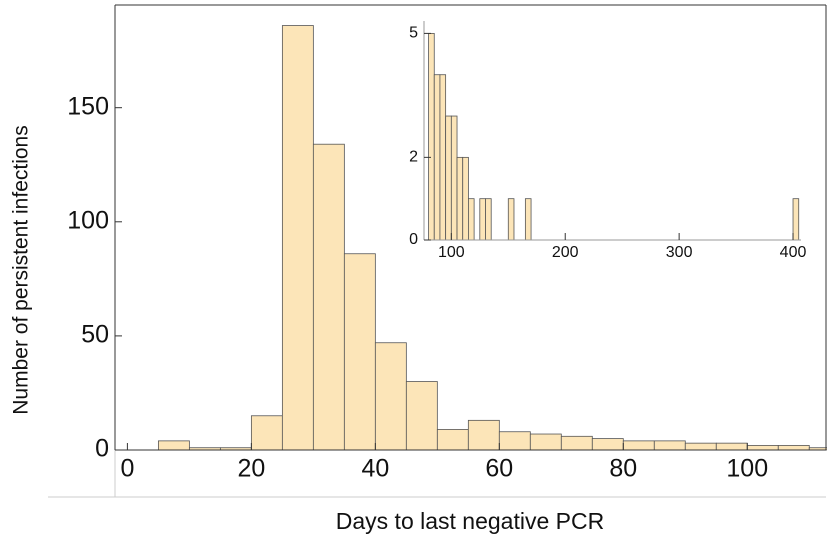 The width and height of the screenshot is (827, 543). What do you see at coordinates (413, 157) in the screenshot?
I see `y-tick-label: 2` at bounding box center [413, 157].